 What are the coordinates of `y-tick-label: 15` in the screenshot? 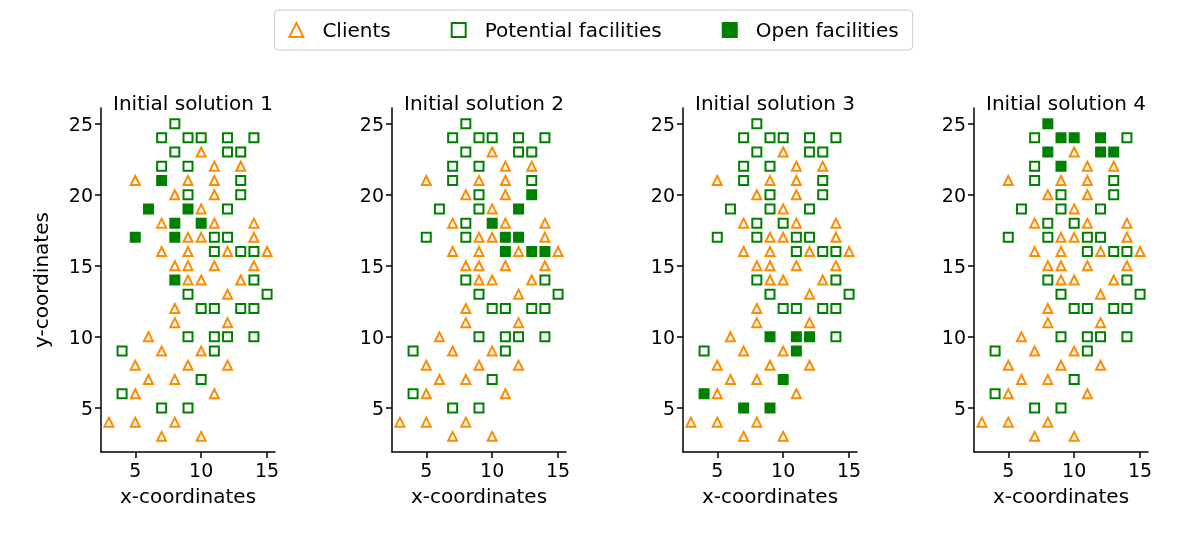 It's located at (953, 265).